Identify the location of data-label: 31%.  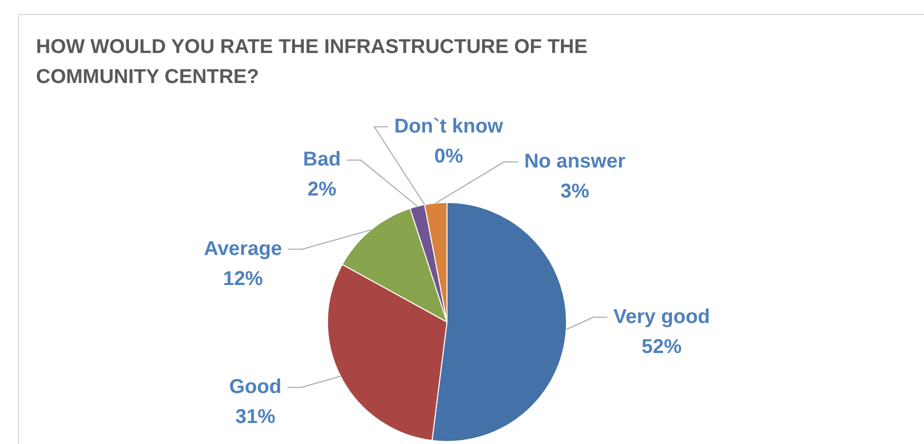
(255, 417).